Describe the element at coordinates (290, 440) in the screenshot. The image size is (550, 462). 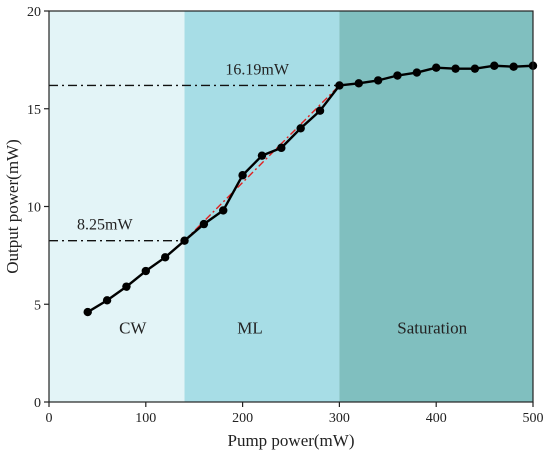
I see `x-axis-label: Pump power(mW)` at that location.